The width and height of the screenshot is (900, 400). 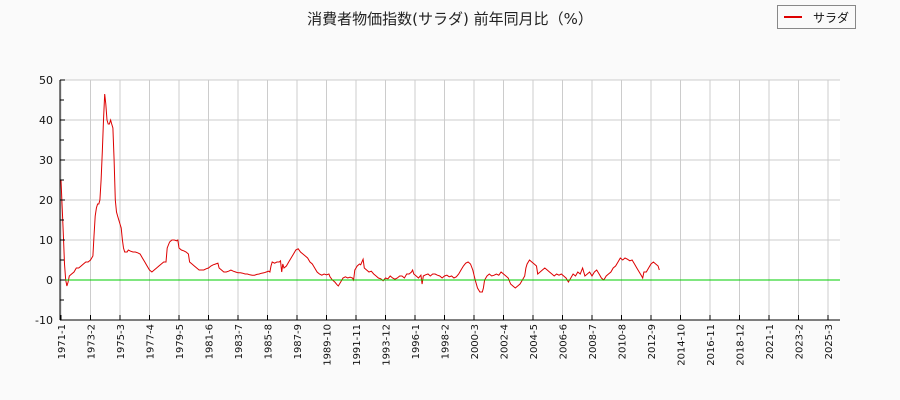 What do you see at coordinates (44, 320) in the screenshot?
I see `y-tick-label: -10` at bounding box center [44, 320].